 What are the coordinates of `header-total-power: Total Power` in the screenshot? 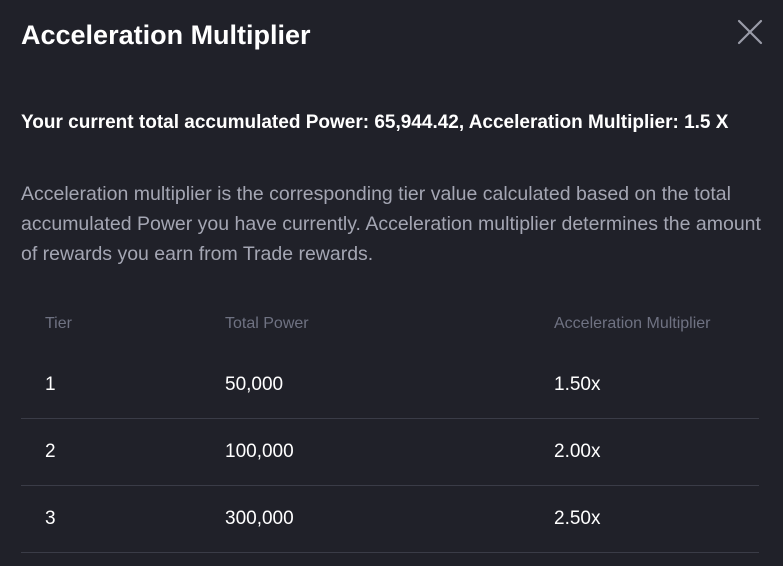 It's located at (267, 323).